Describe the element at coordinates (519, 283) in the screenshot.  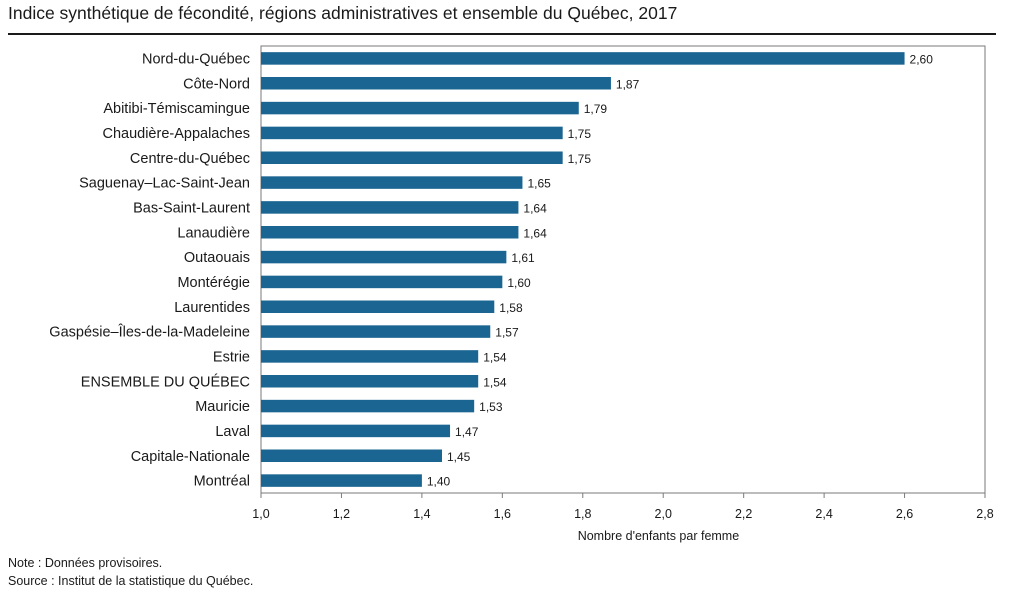
I see `value-label: 1,60` at that location.